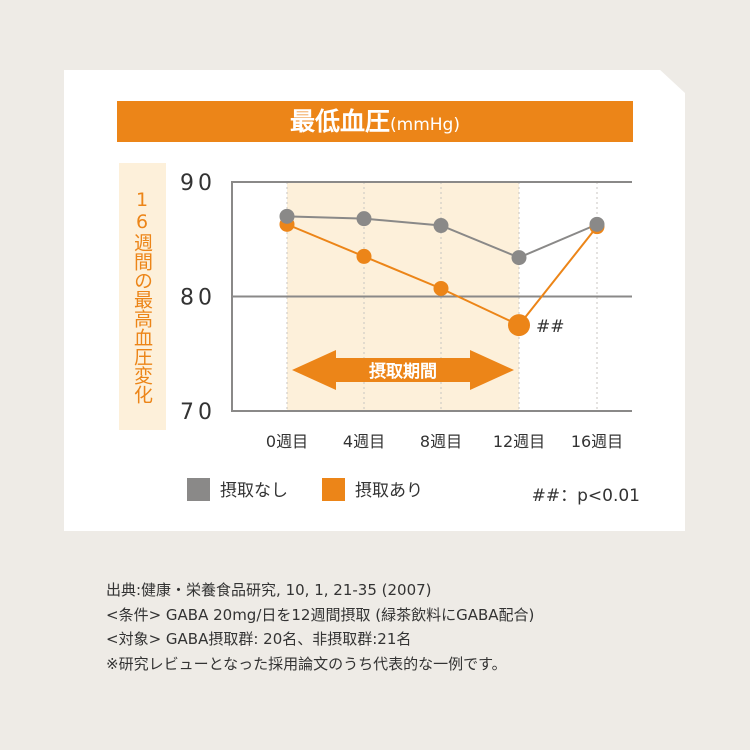  What do you see at coordinates (198, 298) in the screenshot?
I see `y-tick-label: 80` at bounding box center [198, 298].